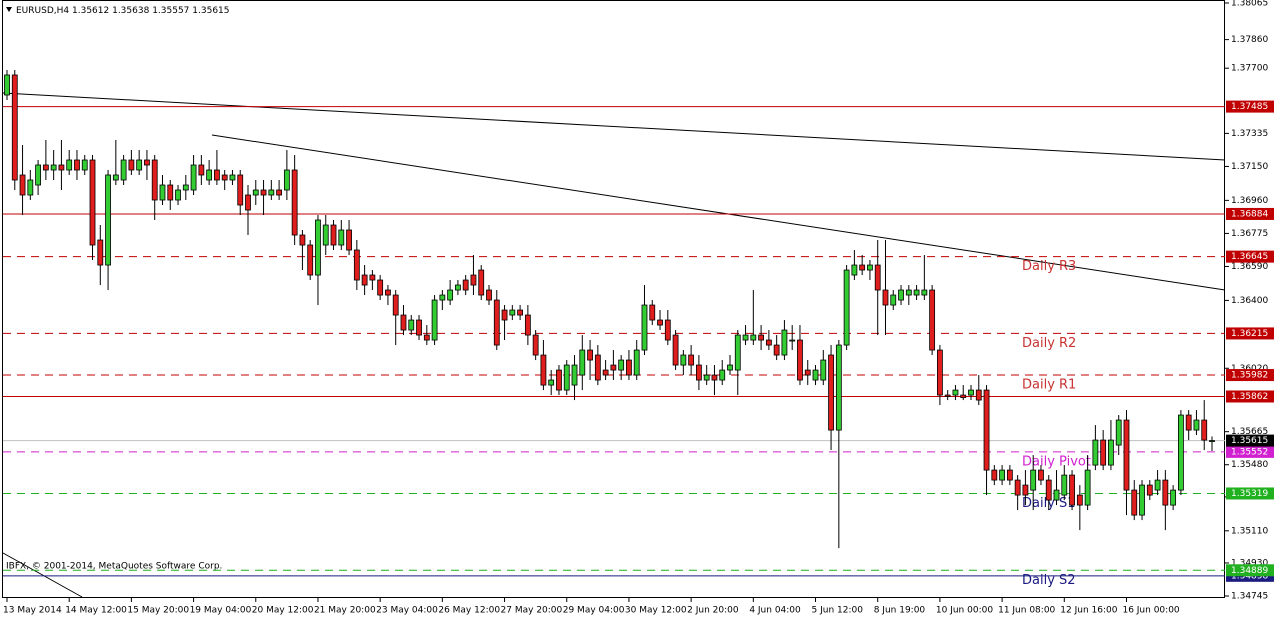 The image size is (1276, 623). I want to click on x-tick-label: 19 May 04:00, so click(221, 611).